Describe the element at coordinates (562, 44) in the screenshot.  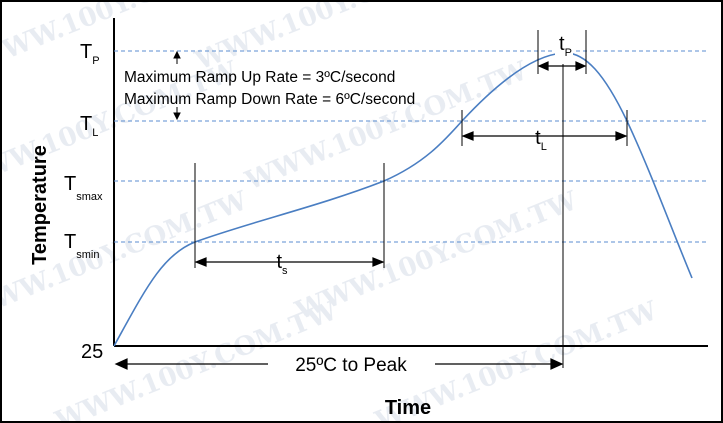
I see `tp-interval-label-main: t` at that location.